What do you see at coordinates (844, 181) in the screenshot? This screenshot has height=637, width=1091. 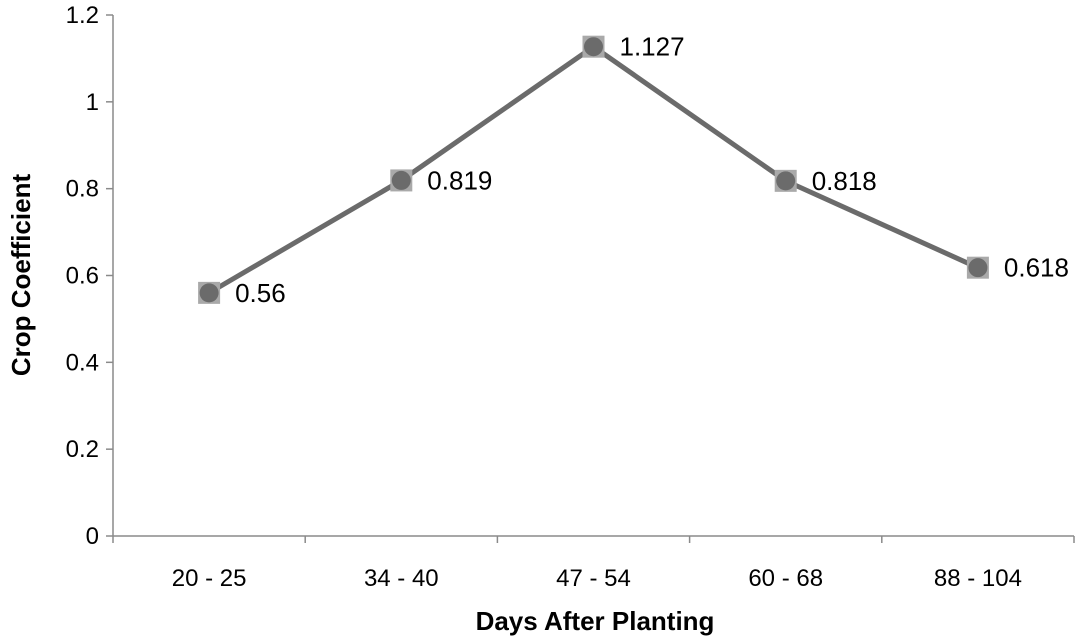 I see `data-label: 0.818` at bounding box center [844, 181].